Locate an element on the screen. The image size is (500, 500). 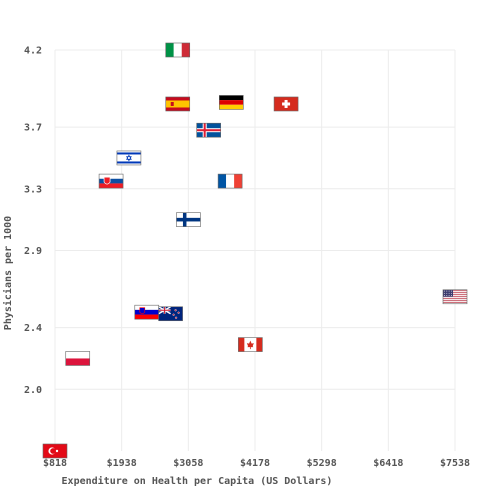
data-point-germany-flag is located at coordinates (231, 102).